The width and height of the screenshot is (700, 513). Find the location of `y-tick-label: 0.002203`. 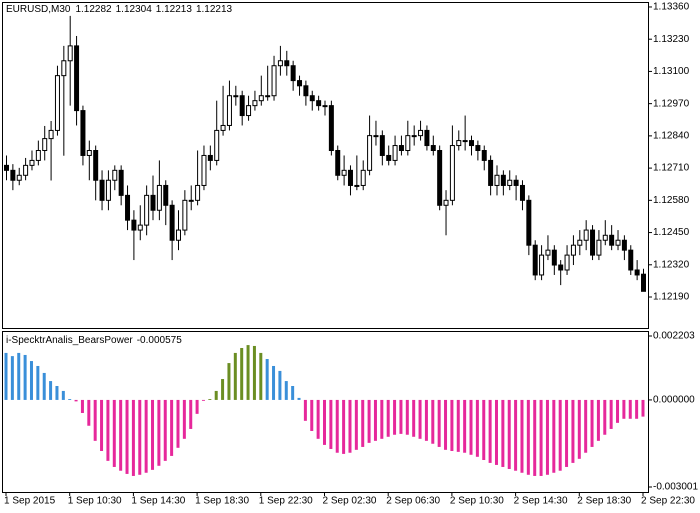

y-tick-label: 0.002203 is located at coordinates (674, 336).